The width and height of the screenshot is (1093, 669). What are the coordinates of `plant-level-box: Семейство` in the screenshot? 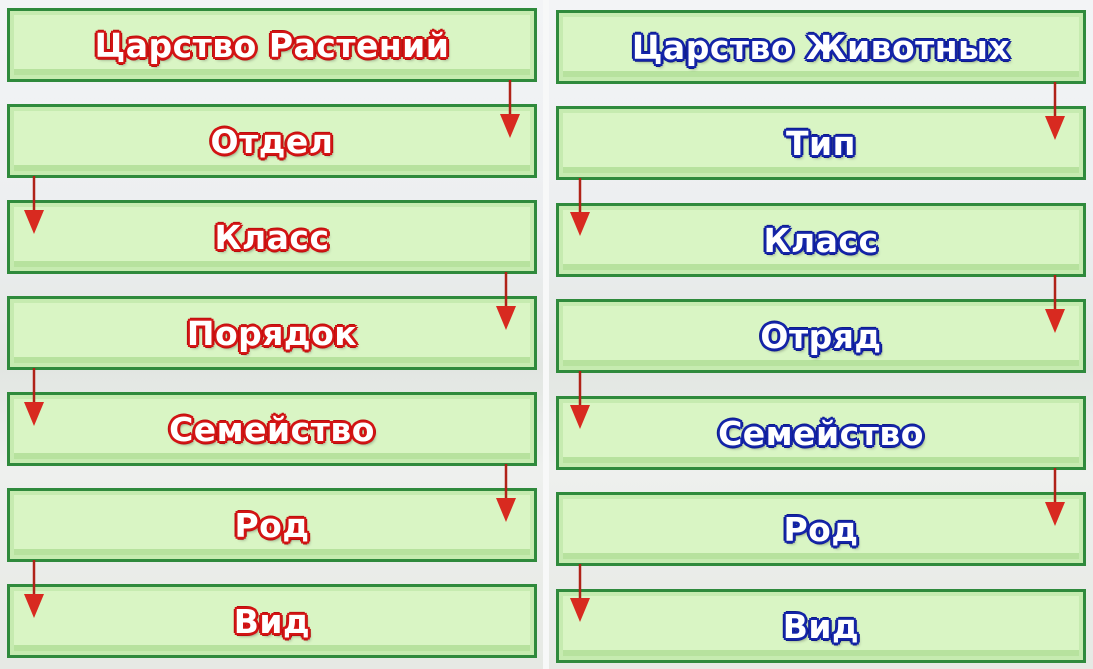 It's located at (272, 429).